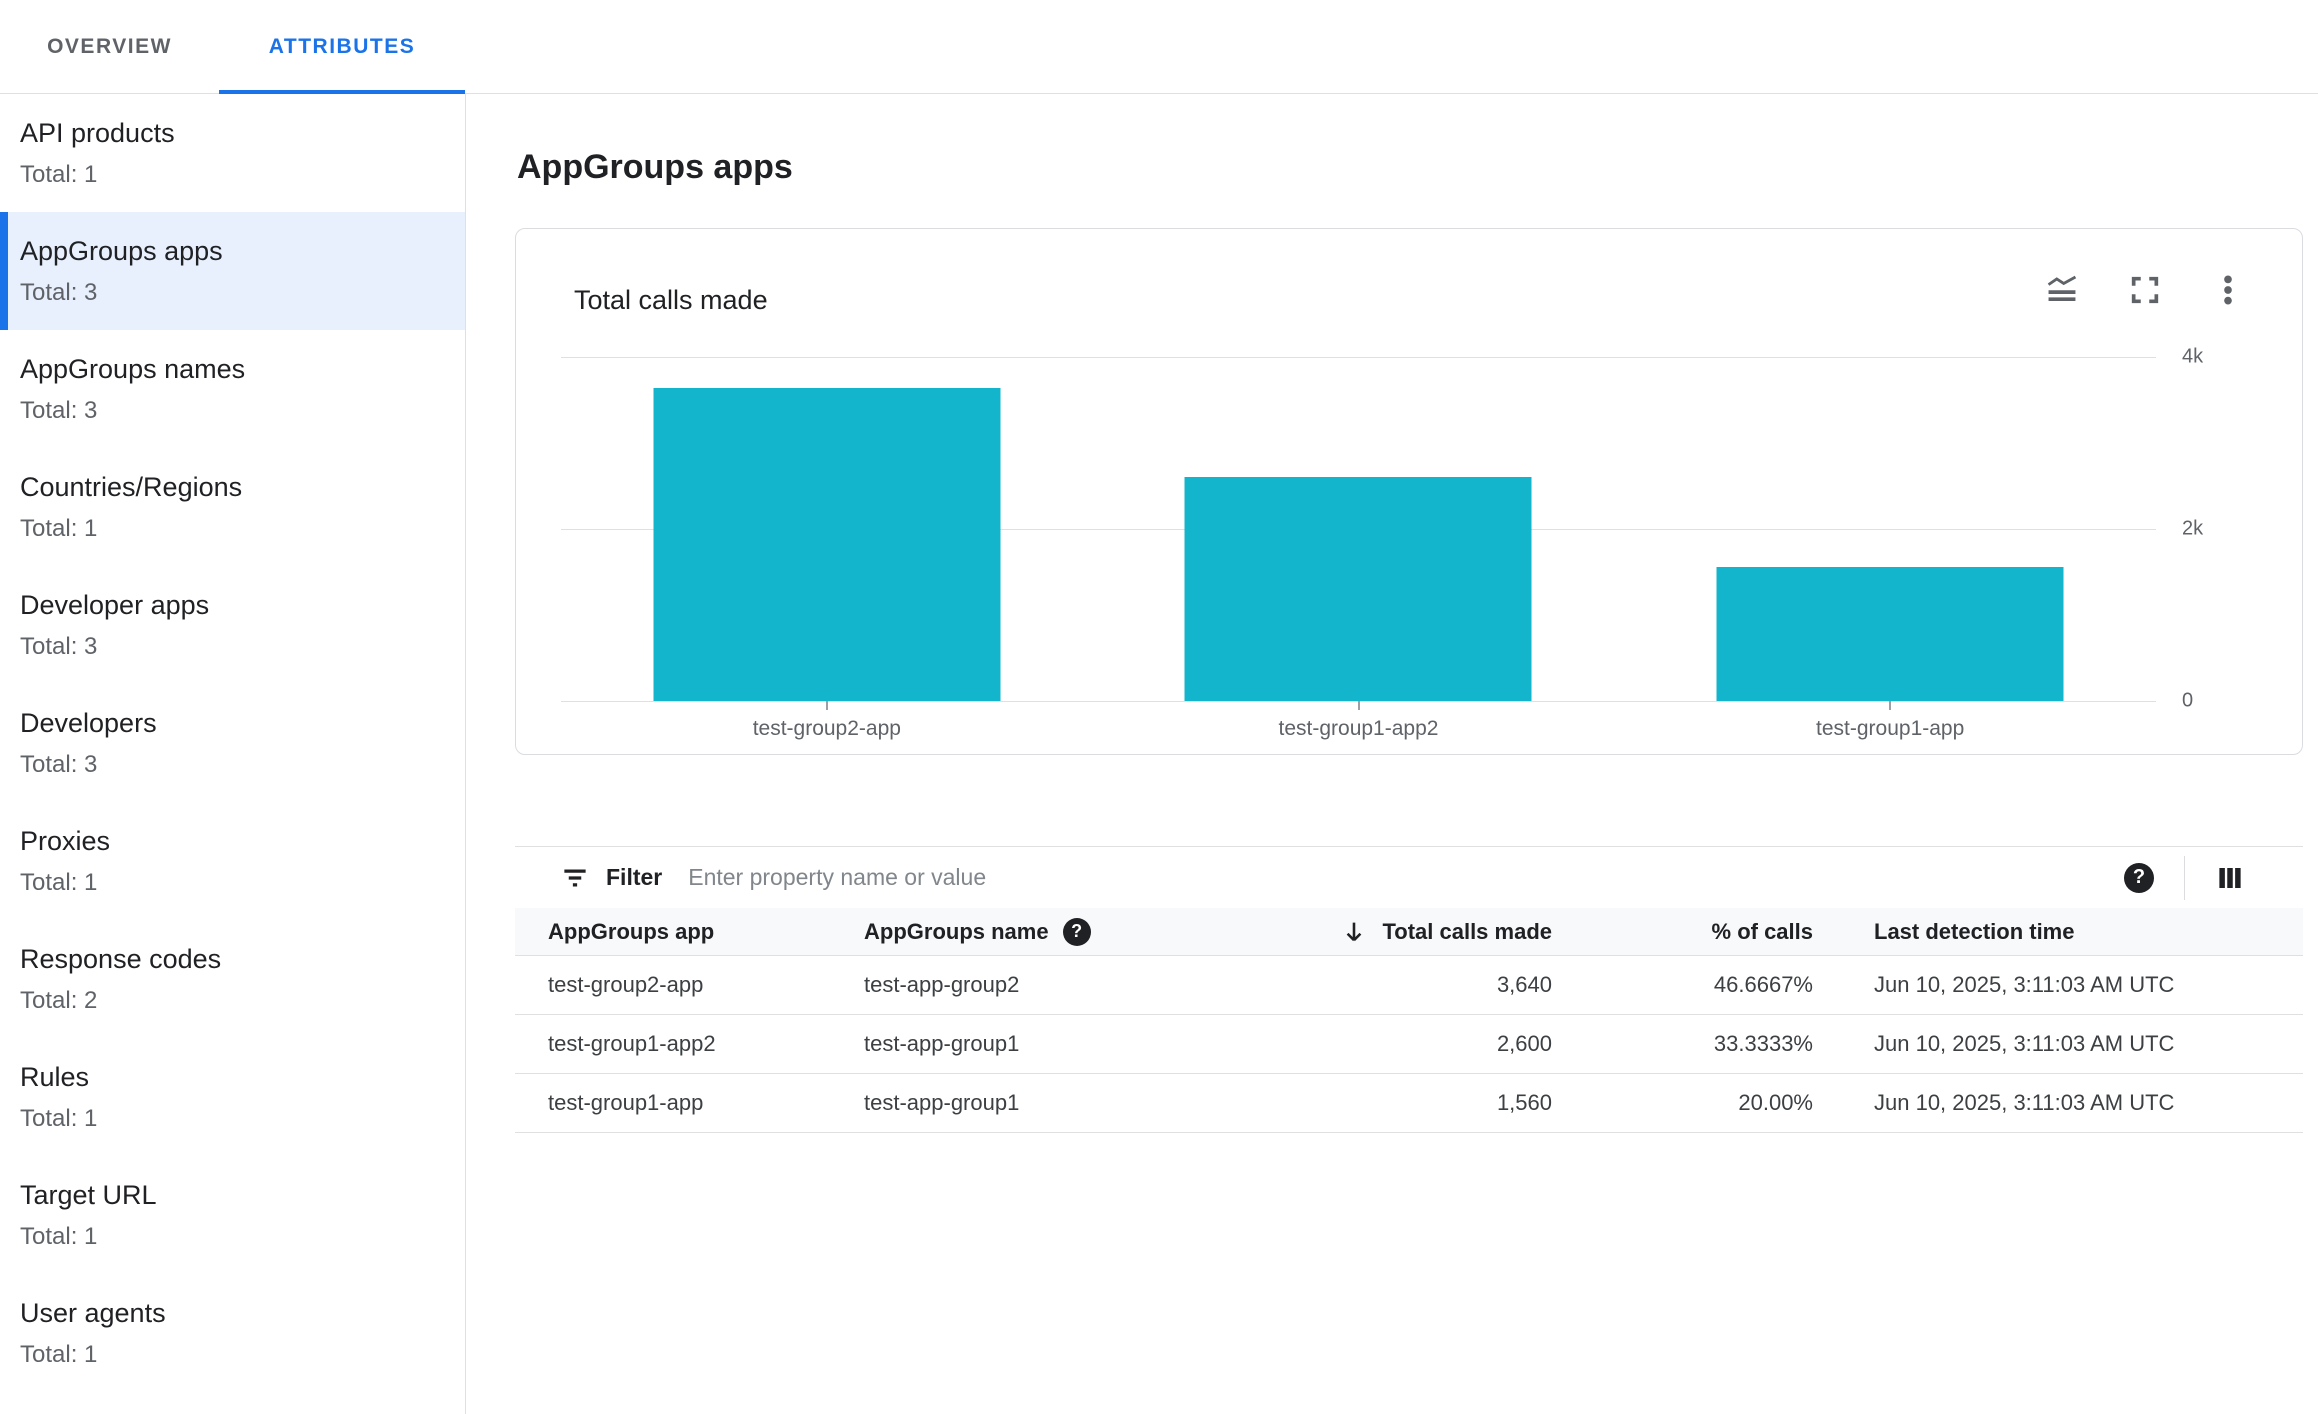 The width and height of the screenshot is (2318, 1414). I want to click on column-header-label: AppGroups app, so click(631, 931).